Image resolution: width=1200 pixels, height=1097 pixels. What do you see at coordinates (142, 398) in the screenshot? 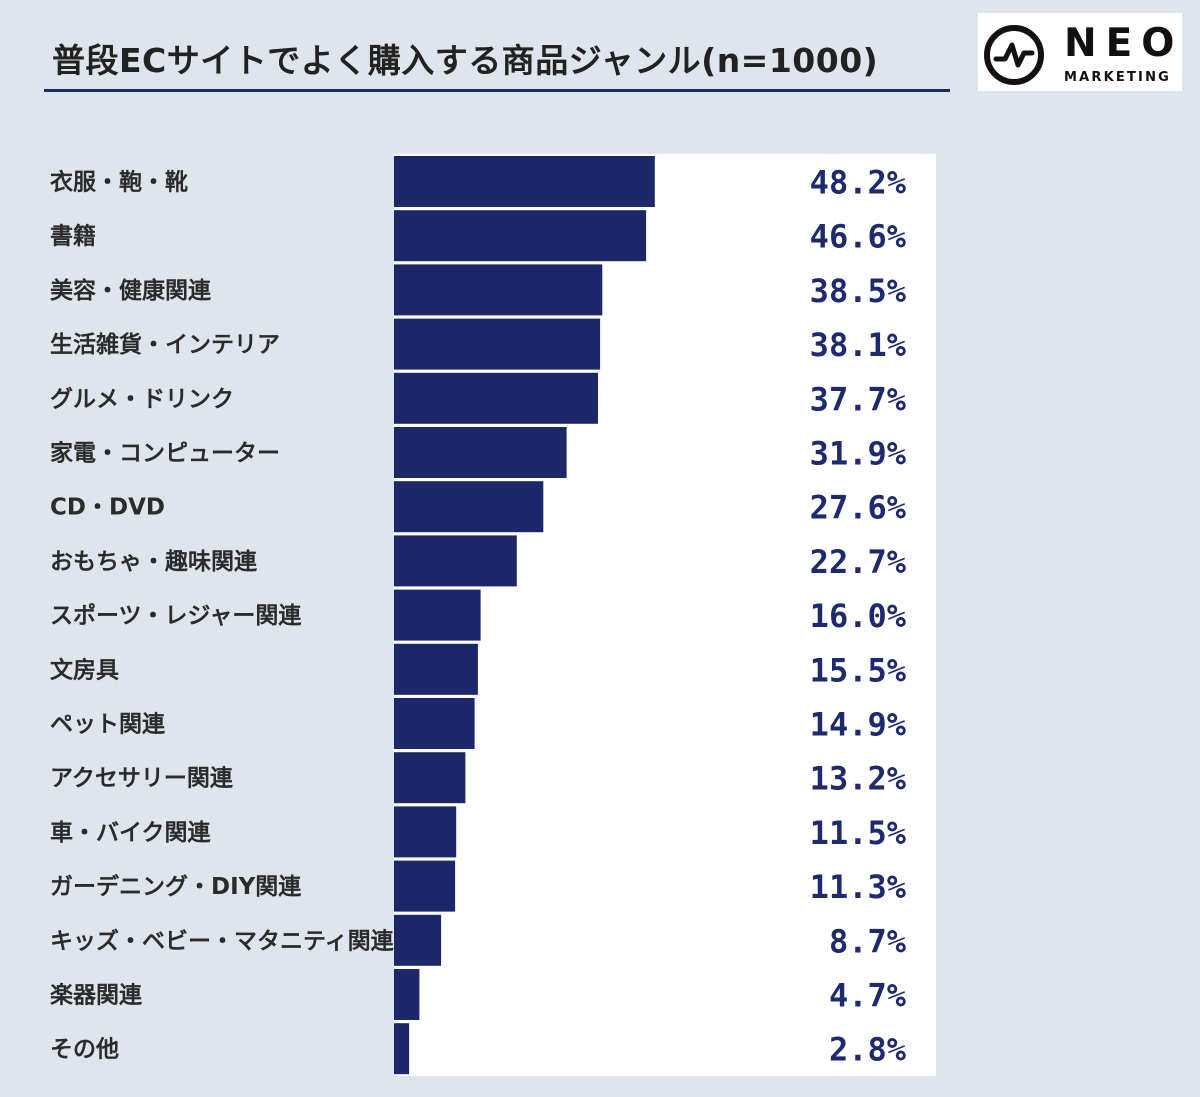
I see `category-label: グルメ・ドリンク` at bounding box center [142, 398].